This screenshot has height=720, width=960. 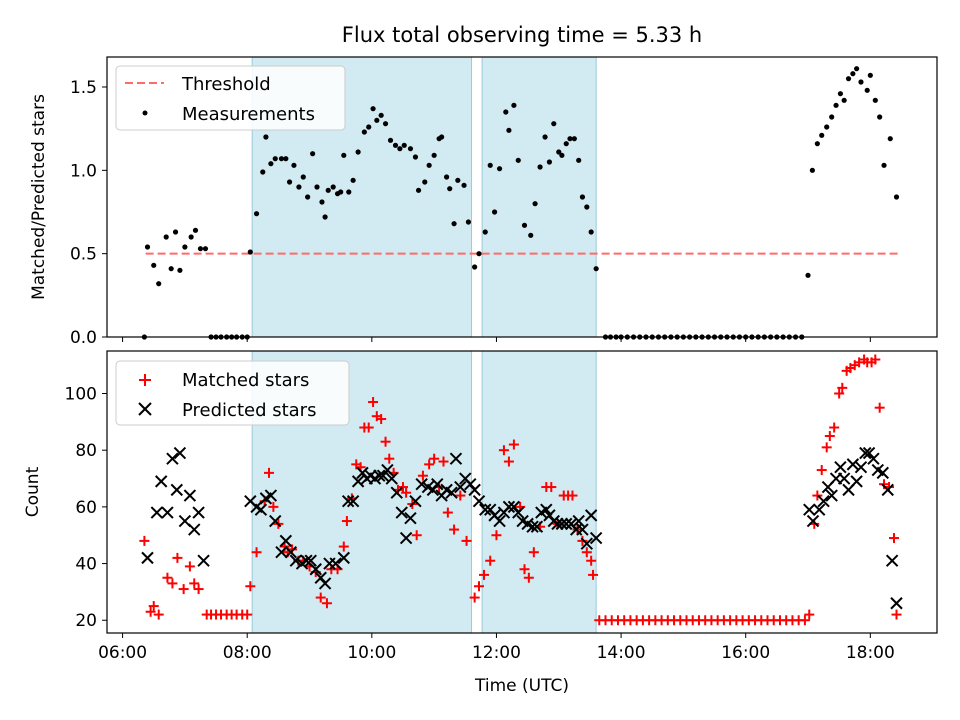 What do you see at coordinates (86, 621) in the screenshot?
I see `y-tick-label: 20` at bounding box center [86, 621].